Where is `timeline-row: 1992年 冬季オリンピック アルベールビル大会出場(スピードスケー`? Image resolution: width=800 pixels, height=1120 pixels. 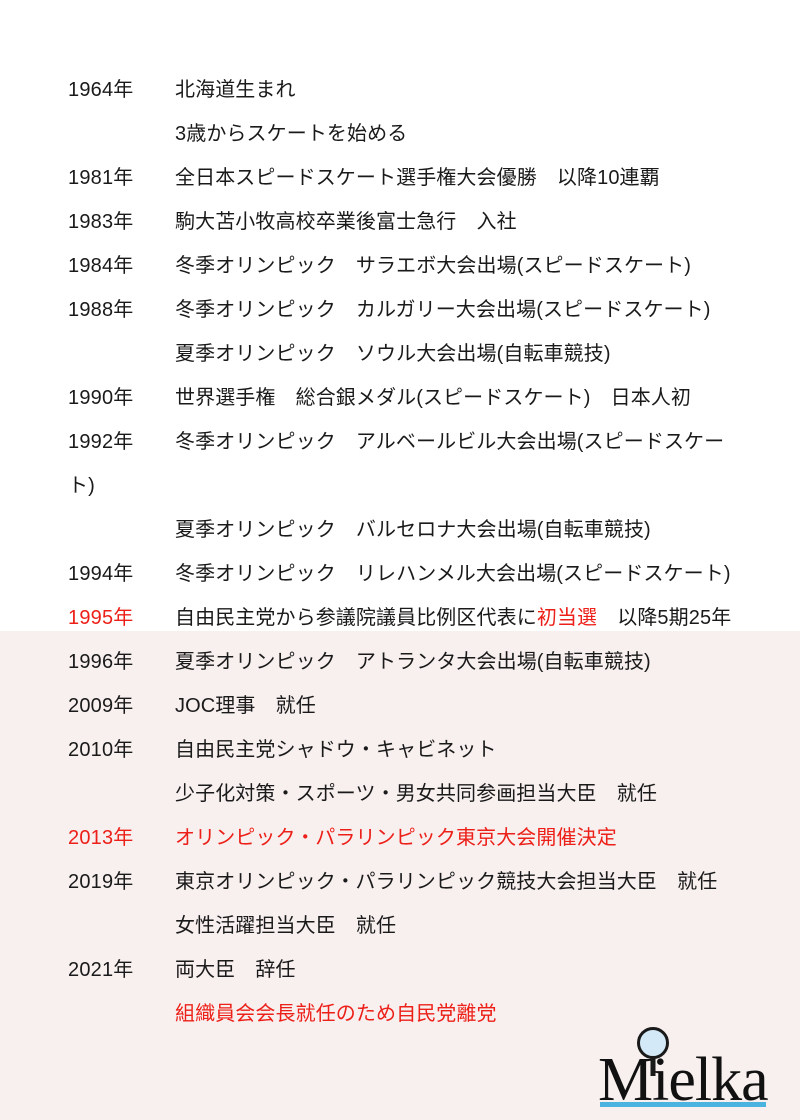 timeline-row: 1992年 冬季オリンピック アルベールビル大会出場(スピードスケー is located at coordinates (400, 442).